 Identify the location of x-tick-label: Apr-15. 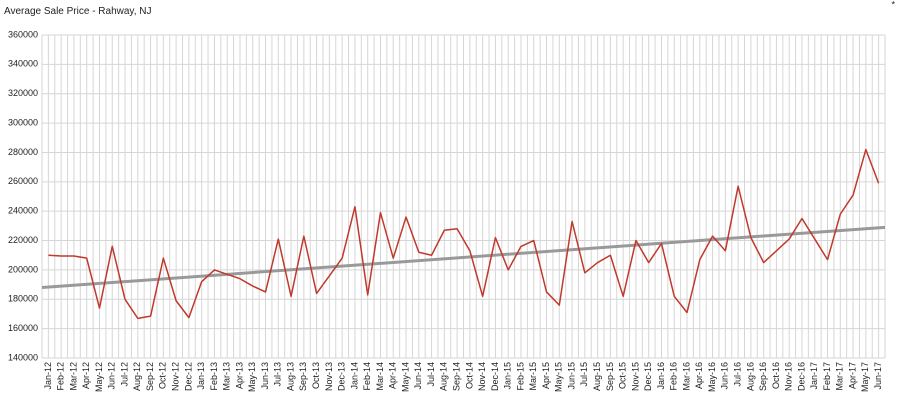
(546, 375).